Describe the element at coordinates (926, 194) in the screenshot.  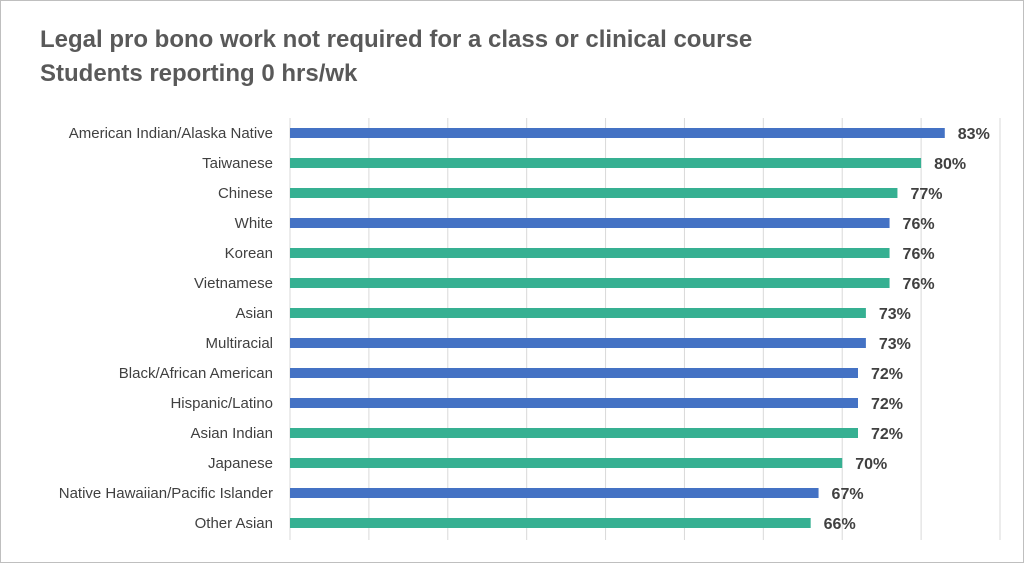
I see `data-label: 77%` at that location.